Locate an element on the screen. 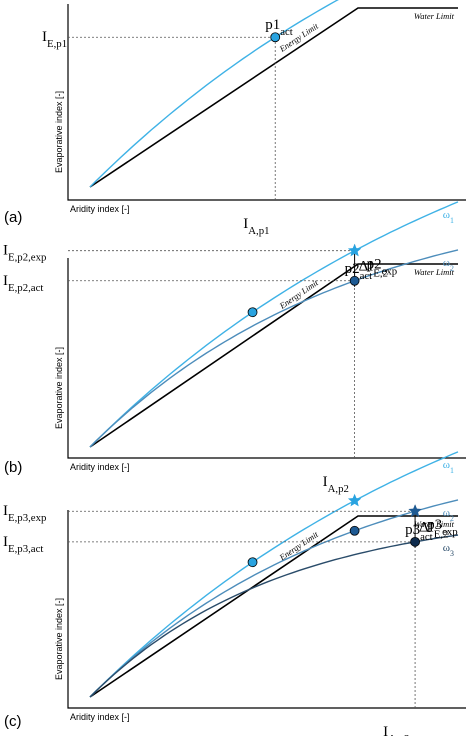 The height and width of the screenshot is (736, 474). y-guide-label-1: IE,p2,exp is located at coordinates (24, 253).